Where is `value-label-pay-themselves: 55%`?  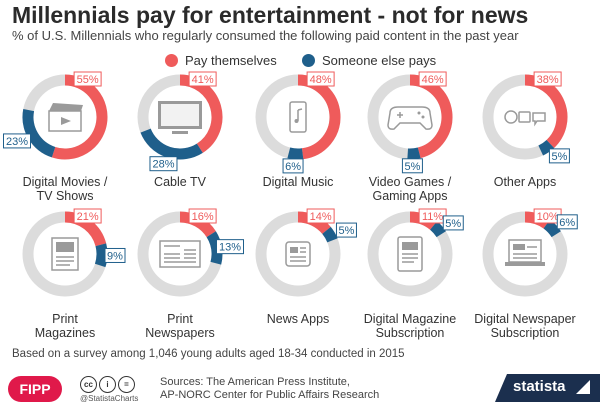 value-label-pay-themselves: 55% is located at coordinates (88, 80).